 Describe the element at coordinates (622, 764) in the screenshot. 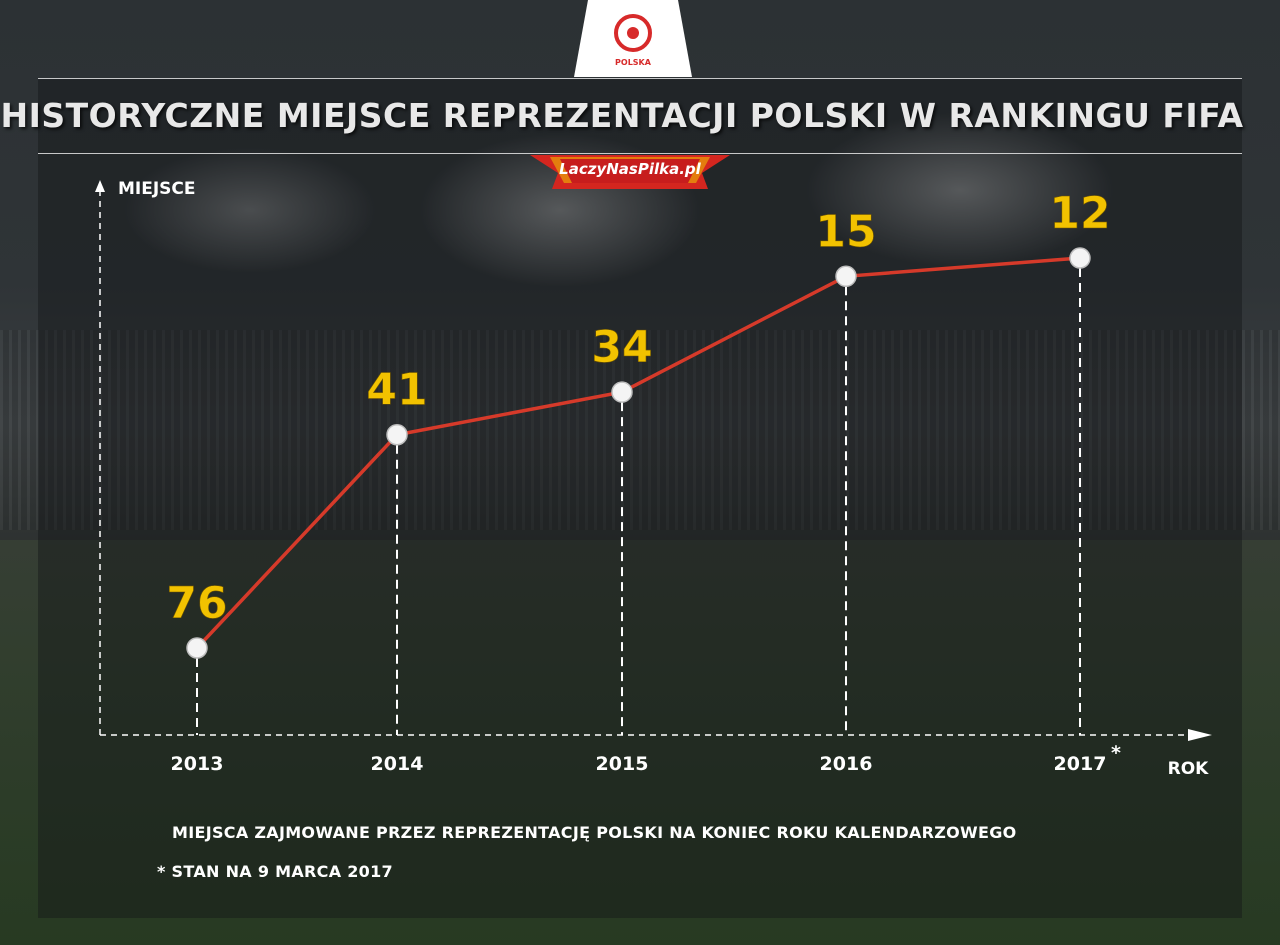

I see `x-tick-label: 2015` at that location.